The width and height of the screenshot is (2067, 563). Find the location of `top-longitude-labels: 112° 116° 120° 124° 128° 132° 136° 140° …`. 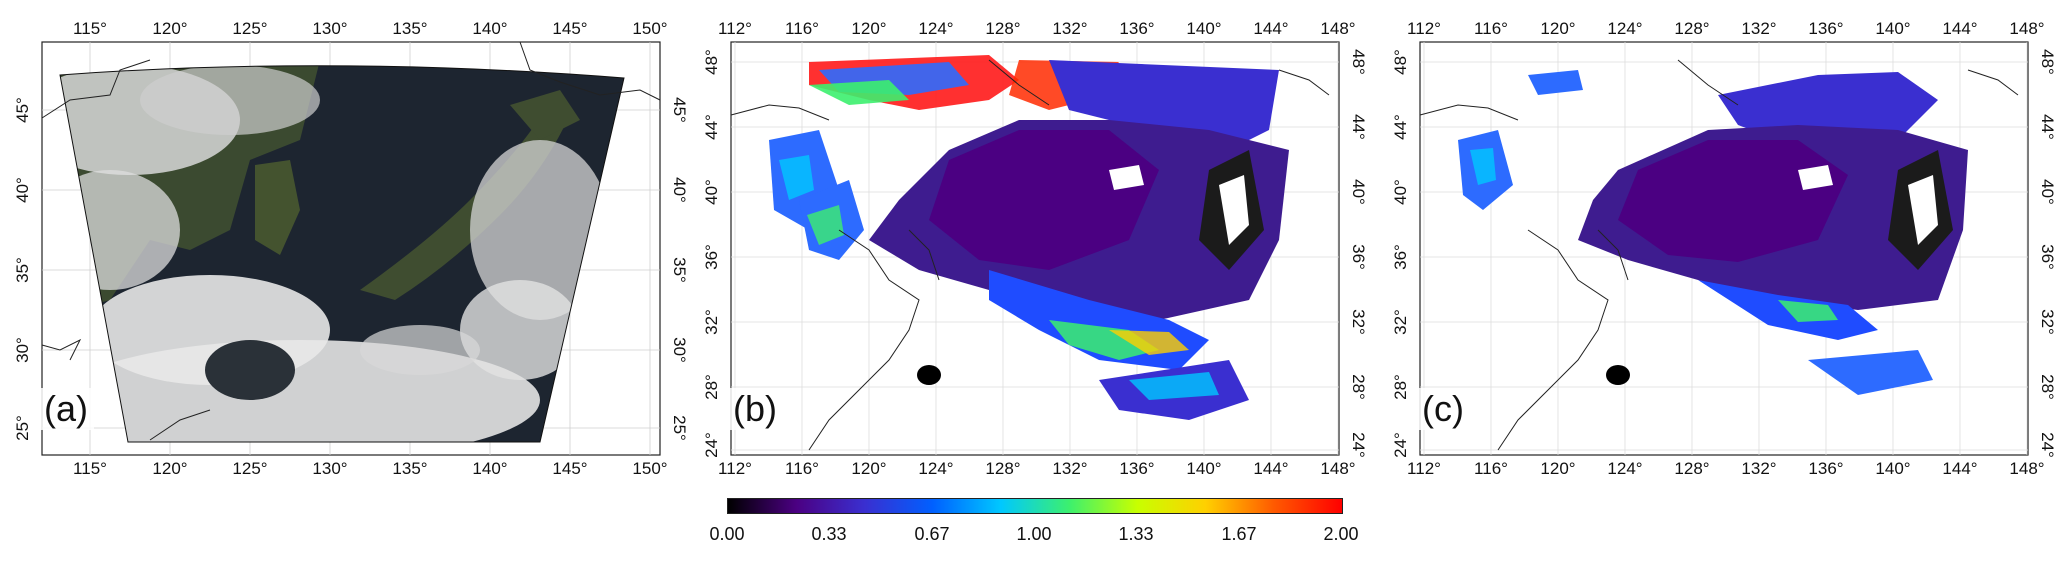

top-longitude-labels: 112° 116° 120° 124° 128° 132° 136° 140° … is located at coordinates (1726, 28).